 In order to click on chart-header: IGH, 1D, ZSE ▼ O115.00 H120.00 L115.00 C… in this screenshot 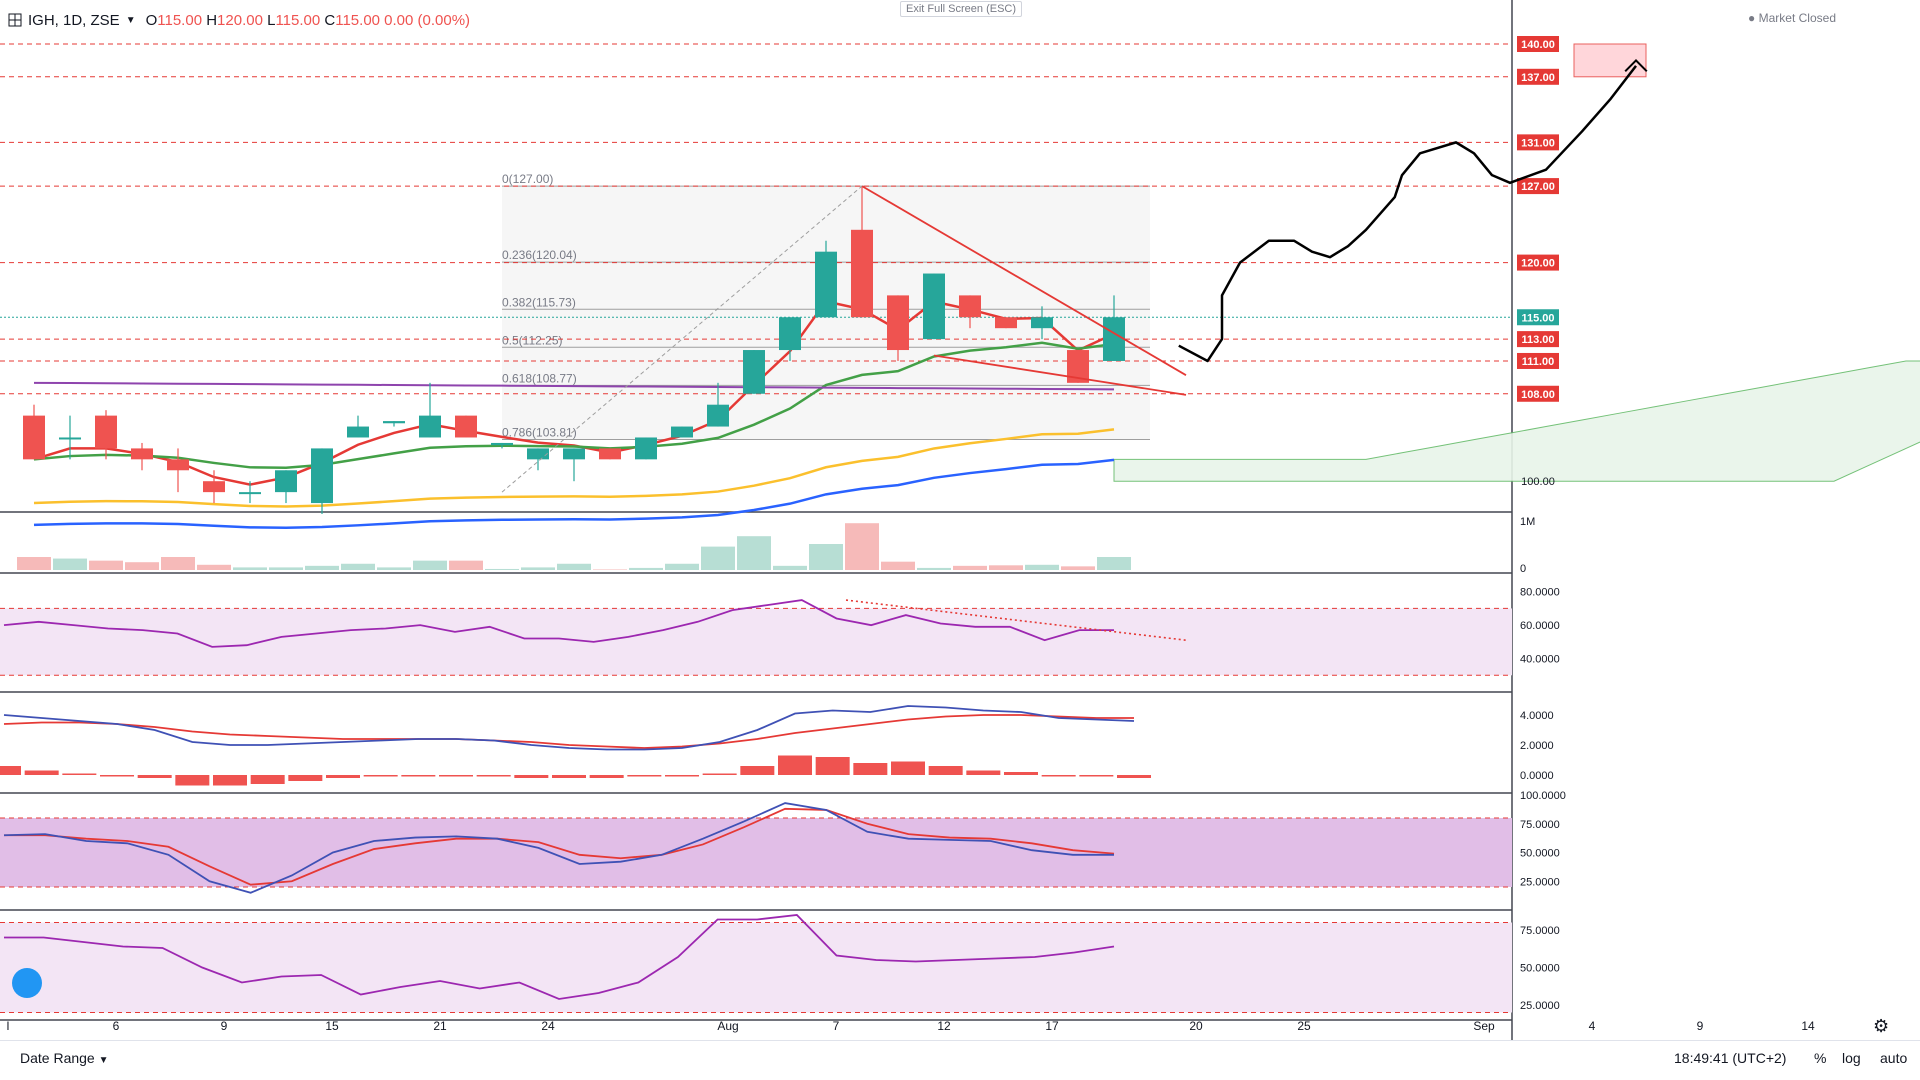, I will do `click(239, 20)`.